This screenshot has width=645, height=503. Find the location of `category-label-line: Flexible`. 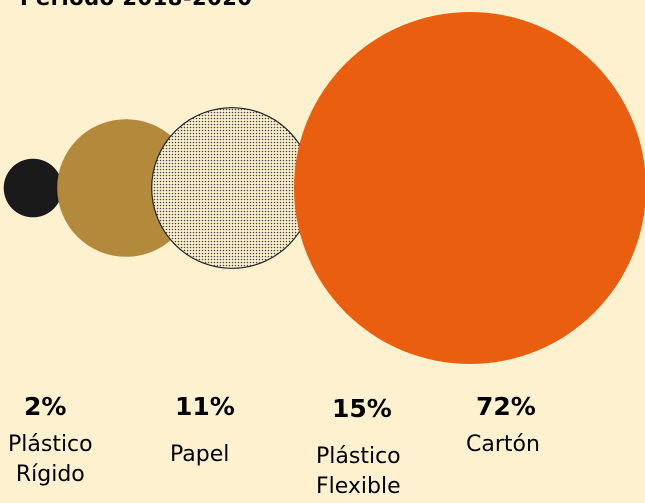

category-label-line: Flexible is located at coordinates (358, 486).